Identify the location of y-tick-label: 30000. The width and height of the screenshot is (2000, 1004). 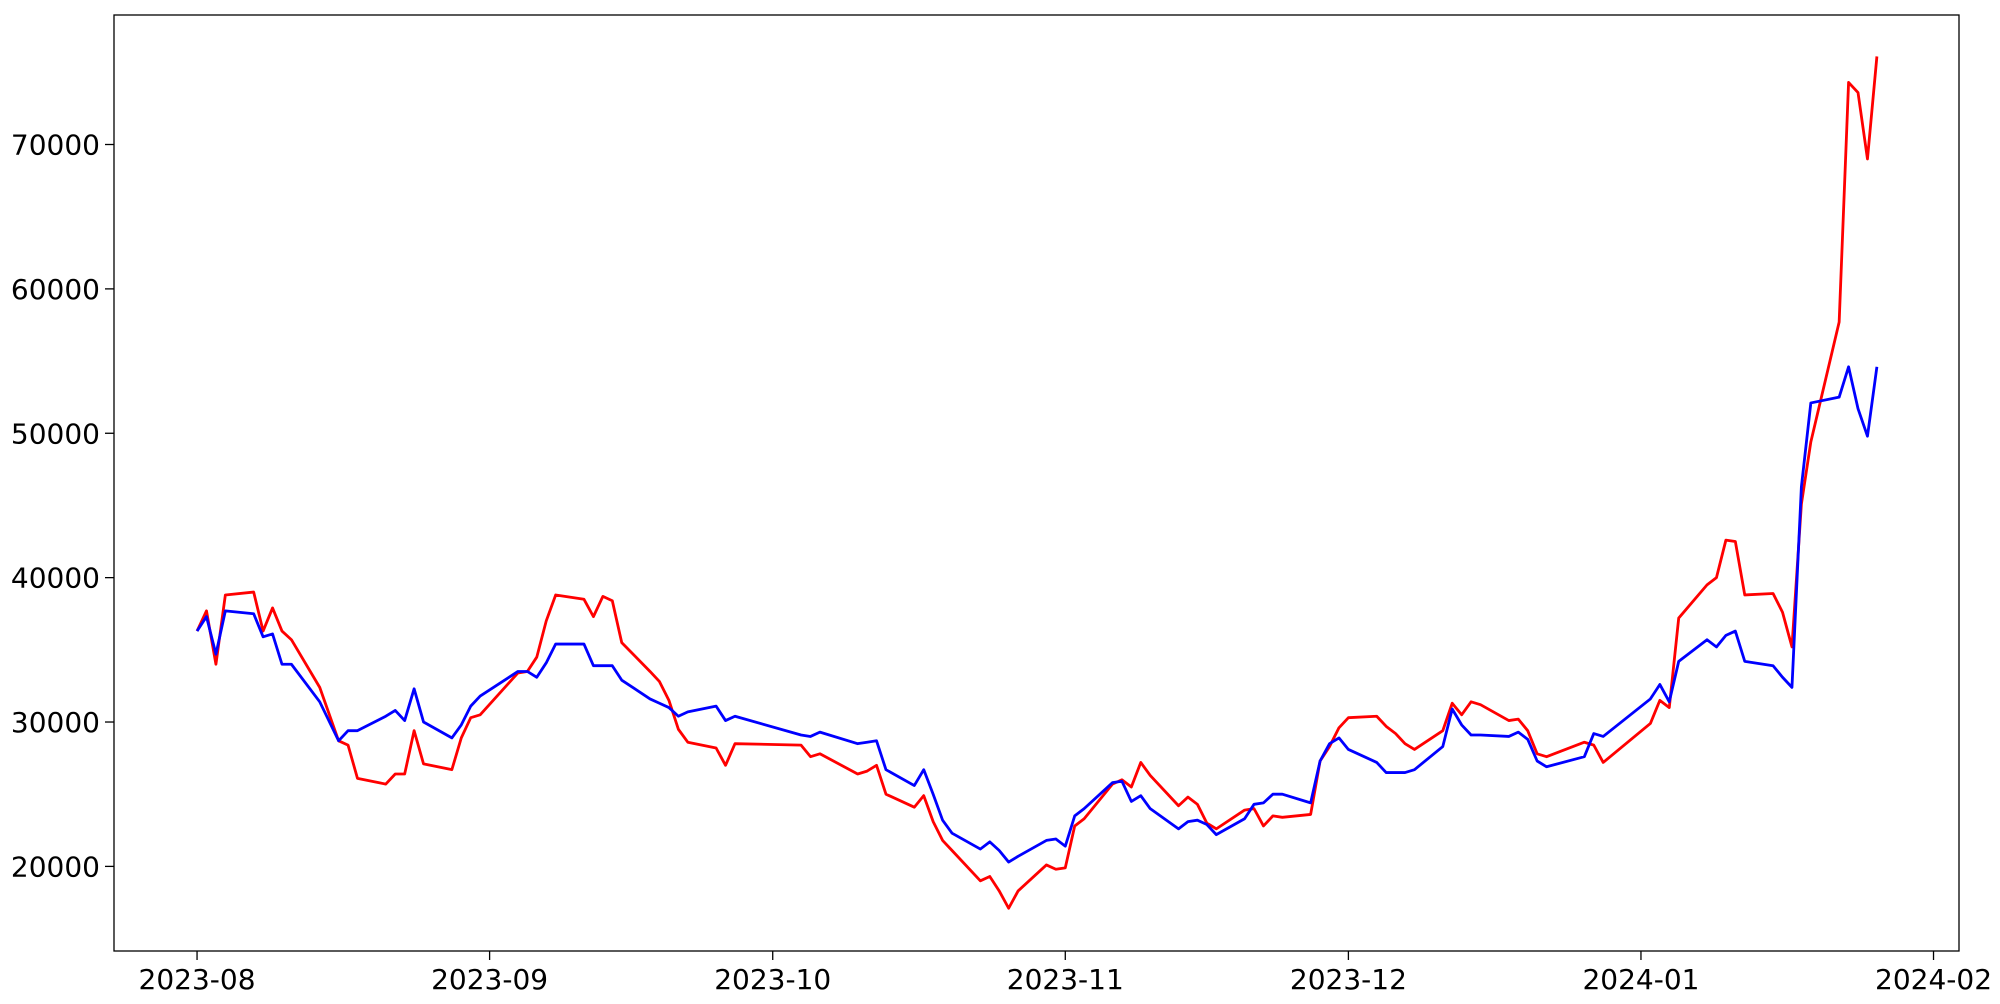
(55, 722).